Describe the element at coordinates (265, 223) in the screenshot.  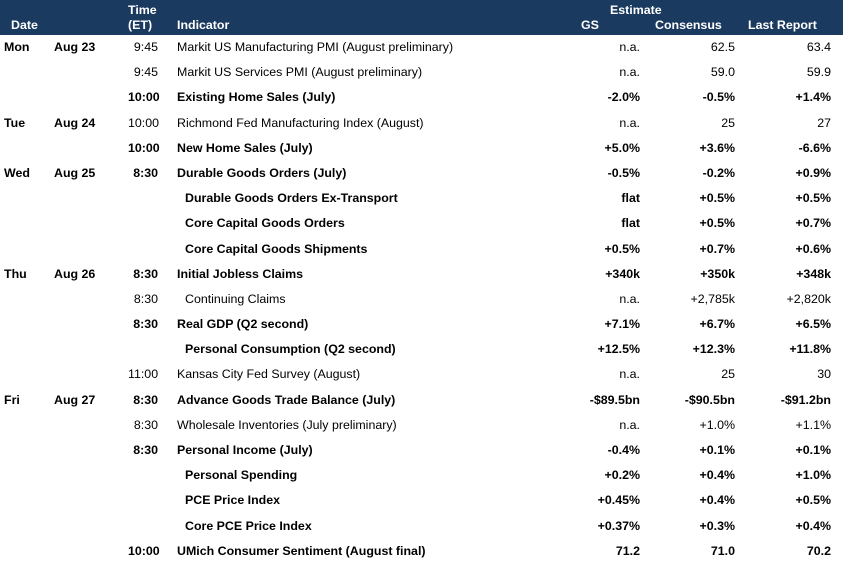
I see `row-indicator: Core Capital Goods Orders` at that location.